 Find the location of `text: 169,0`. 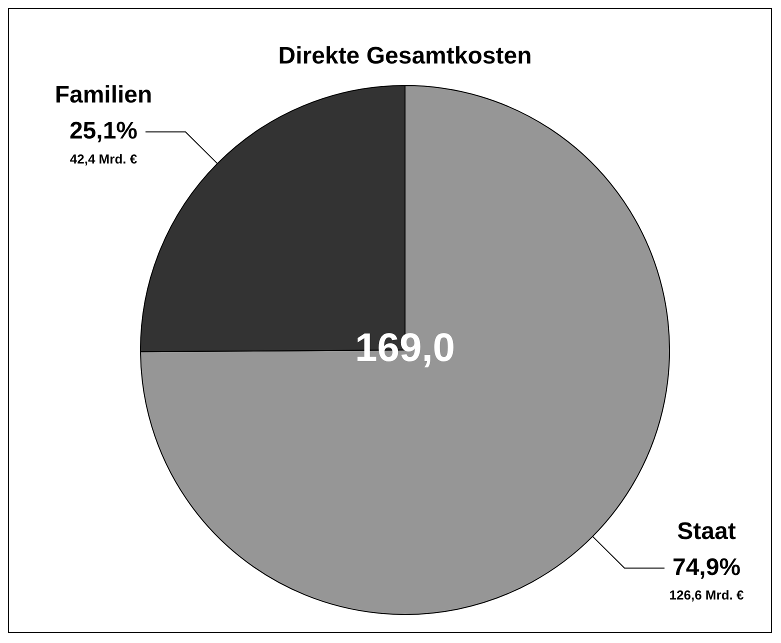

text: 169,0 is located at coordinates (405, 348).